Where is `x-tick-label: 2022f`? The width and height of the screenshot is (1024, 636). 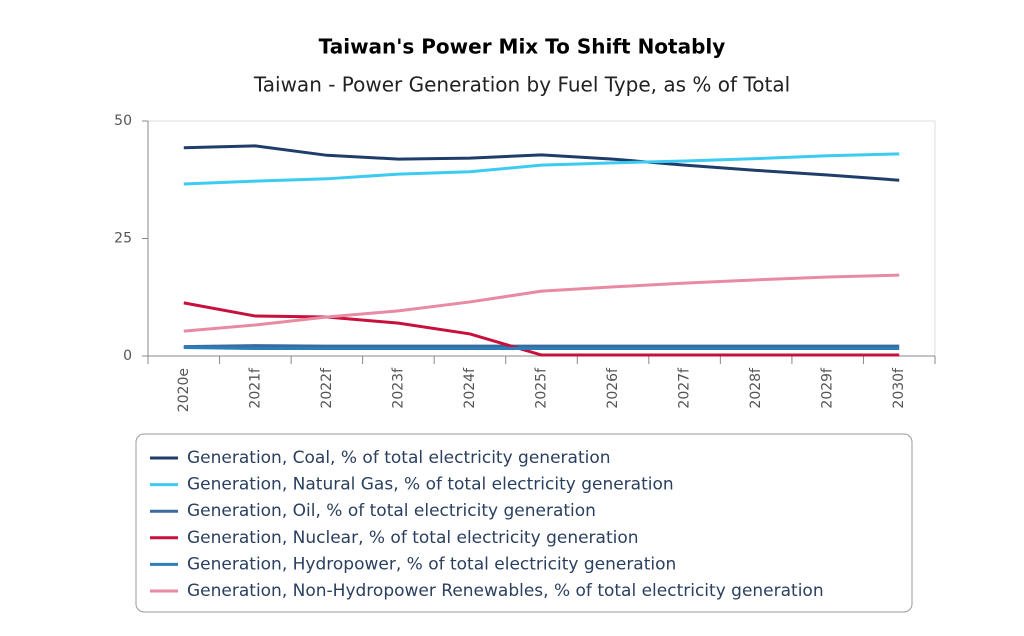
x-tick-label: 2022f is located at coordinates (327, 388).